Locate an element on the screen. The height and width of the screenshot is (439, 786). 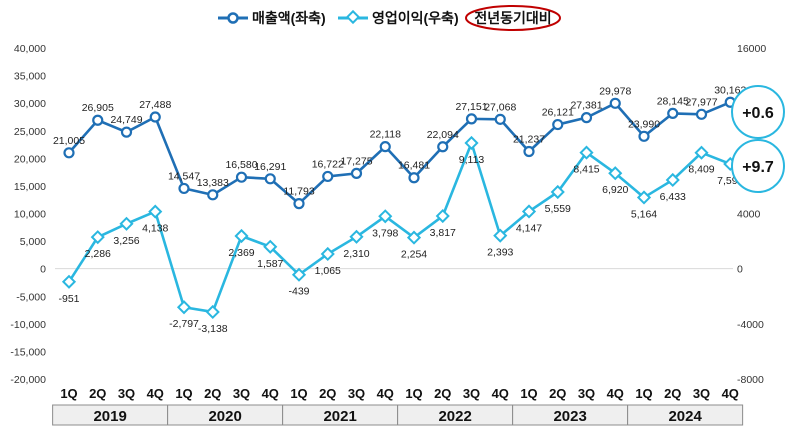
right-tick-label: 4000 is located at coordinates (749, 215).